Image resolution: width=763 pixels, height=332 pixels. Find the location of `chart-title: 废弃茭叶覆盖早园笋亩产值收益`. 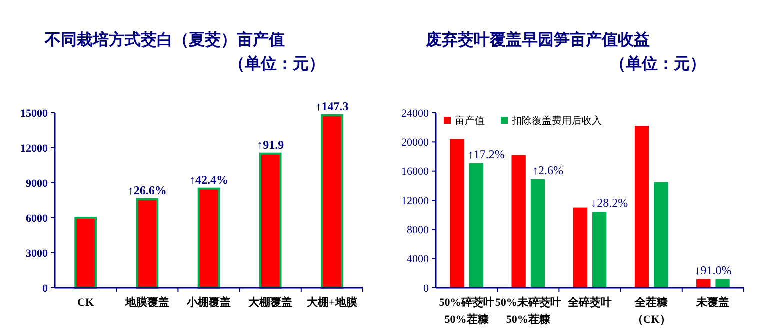

chart-title: 废弃茭叶覆盖早园笋亩产值收益 is located at coordinates (537, 39).